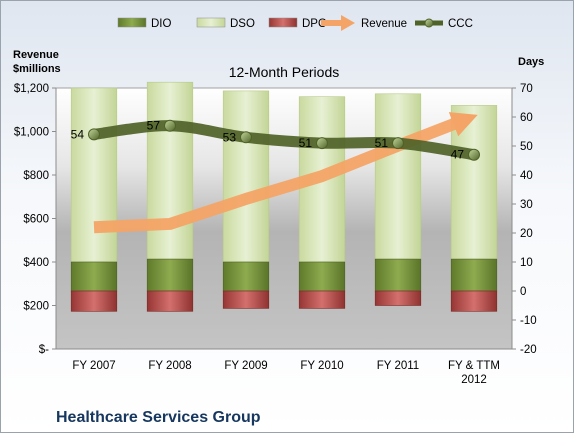 The width and height of the screenshot is (574, 433). I want to click on legend-arrow-icon, so click(348, 23).